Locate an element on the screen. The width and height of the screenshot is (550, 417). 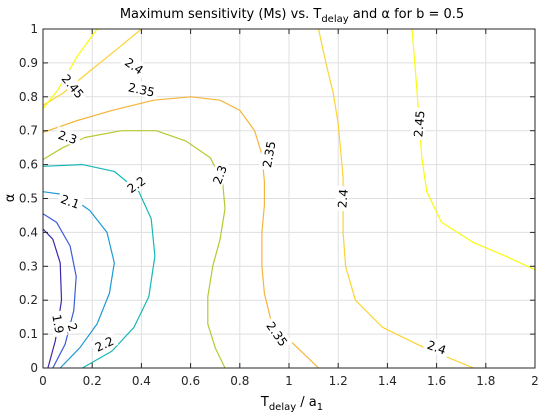
contour-label-text: 2.45 is located at coordinates (419, 124).